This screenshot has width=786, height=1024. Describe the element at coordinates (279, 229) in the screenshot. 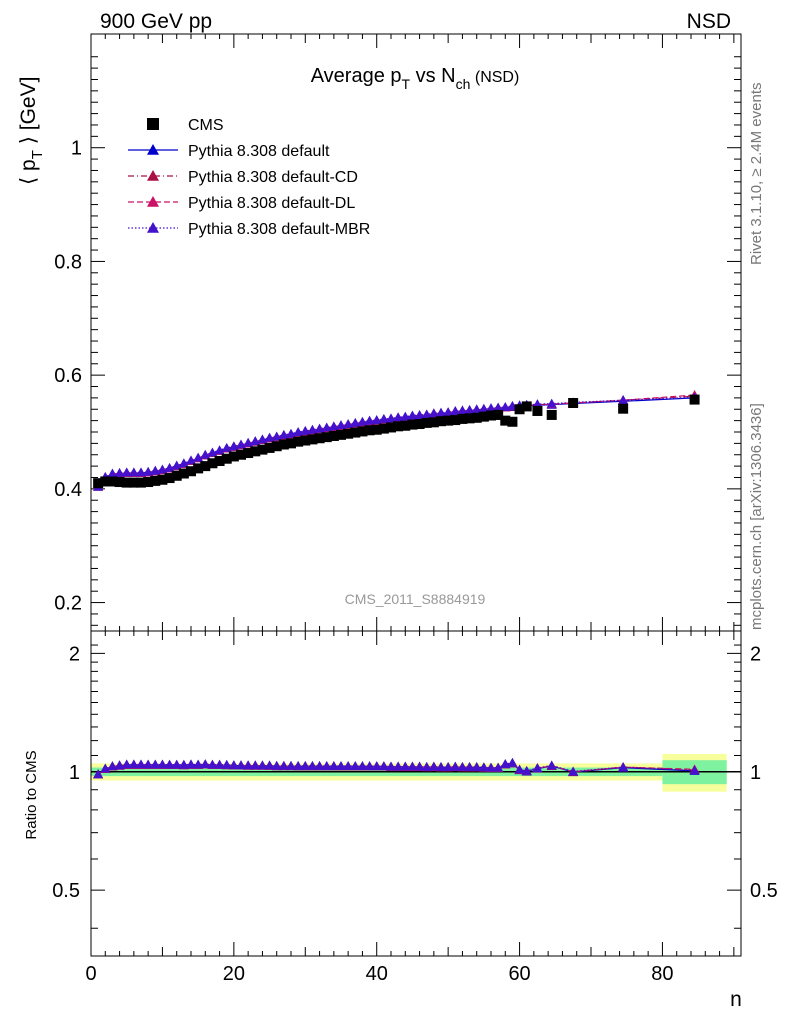

I see `legend-label: Pythia 8.308 default-MBR` at that location.